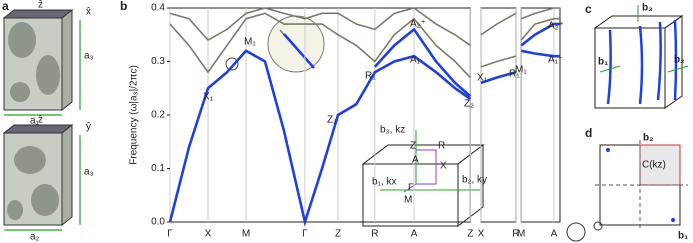  What do you see at coordinates (443, 166) in the screenshot?
I see `inset-label: X` at bounding box center [443, 166].